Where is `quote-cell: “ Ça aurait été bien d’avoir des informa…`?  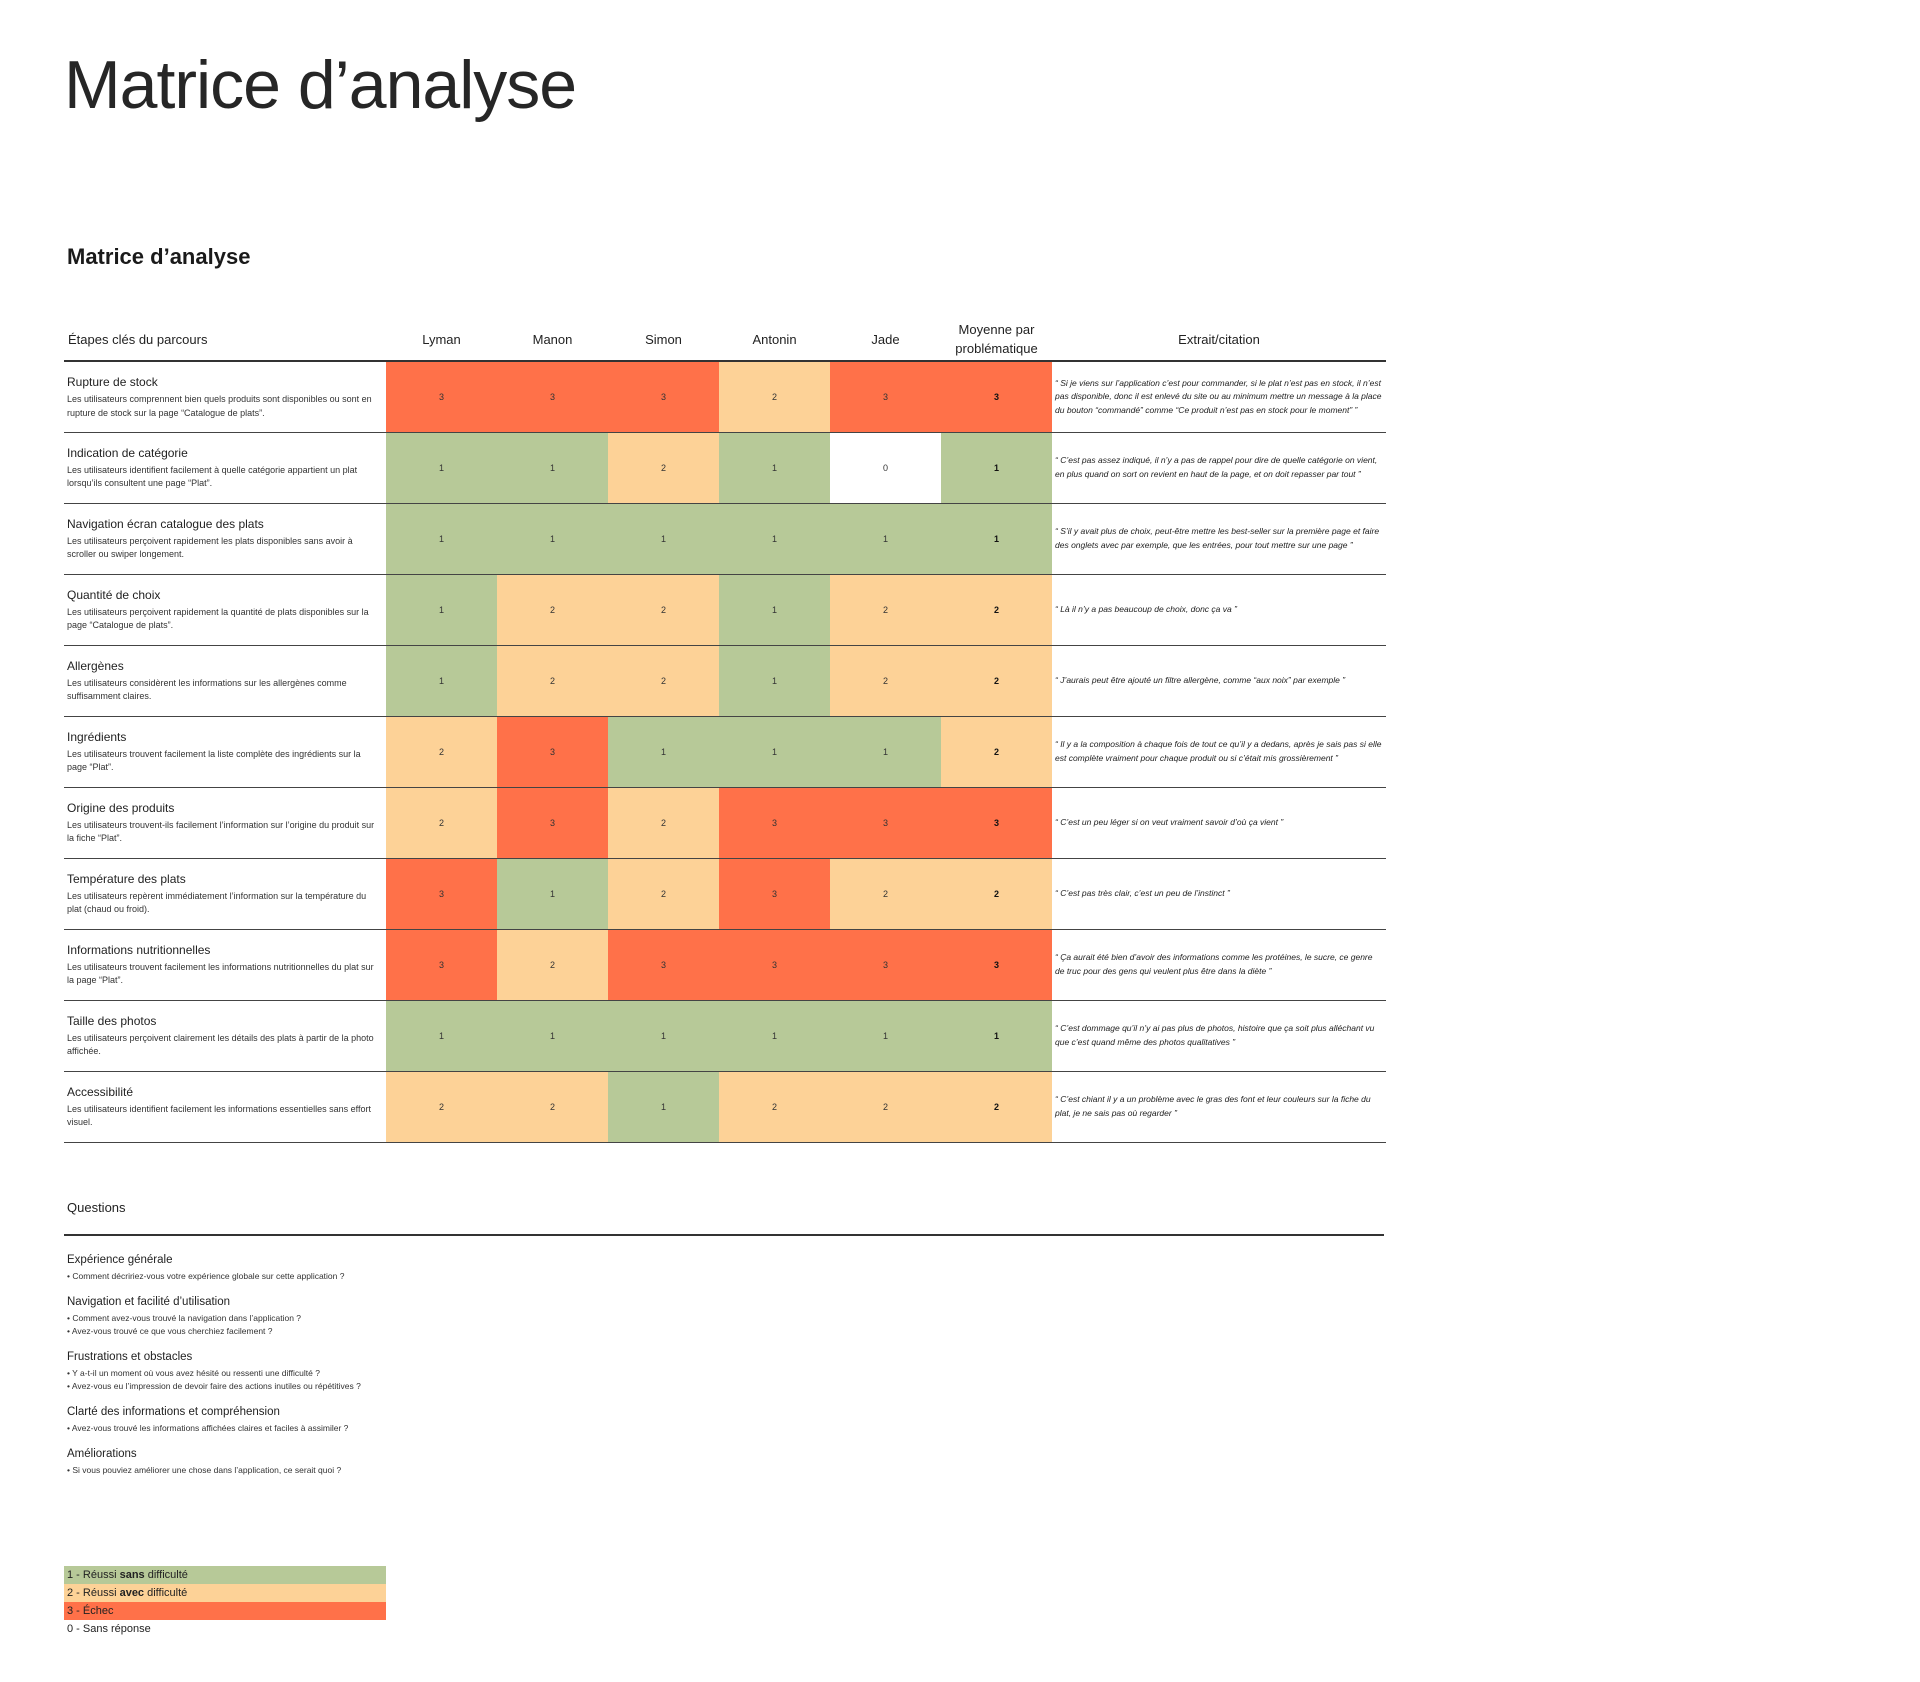
quote-cell: “ Ça aurait été bien d’avoir des informa… is located at coordinates (1219, 965).